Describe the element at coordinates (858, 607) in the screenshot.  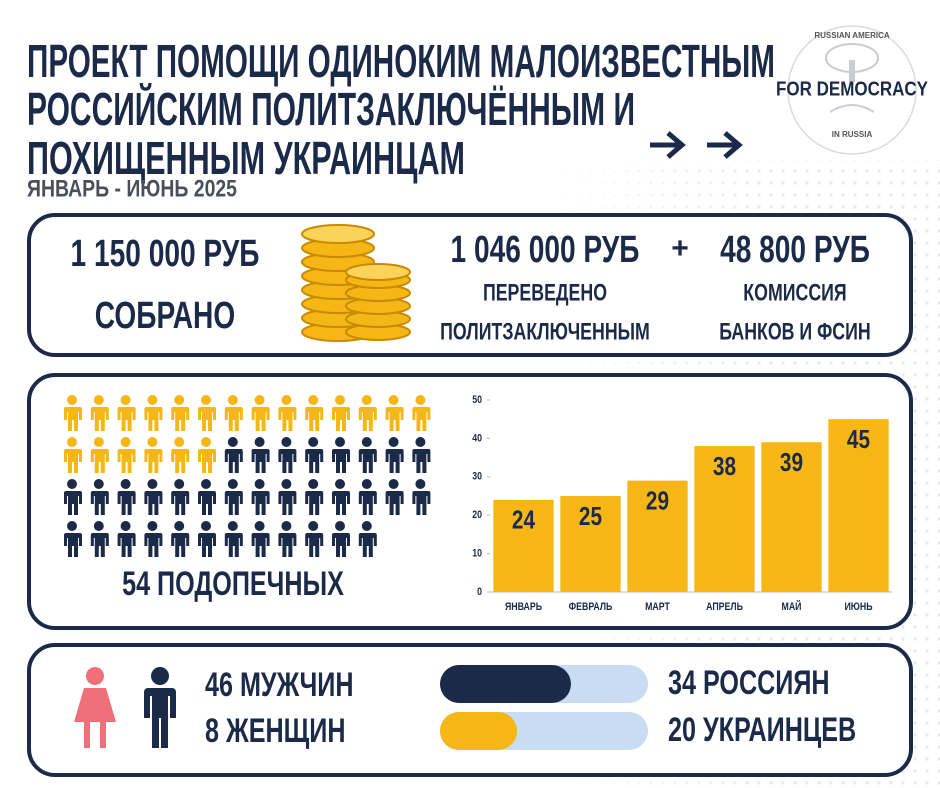
I see `x-tick-label: ИЮНЬ` at that location.